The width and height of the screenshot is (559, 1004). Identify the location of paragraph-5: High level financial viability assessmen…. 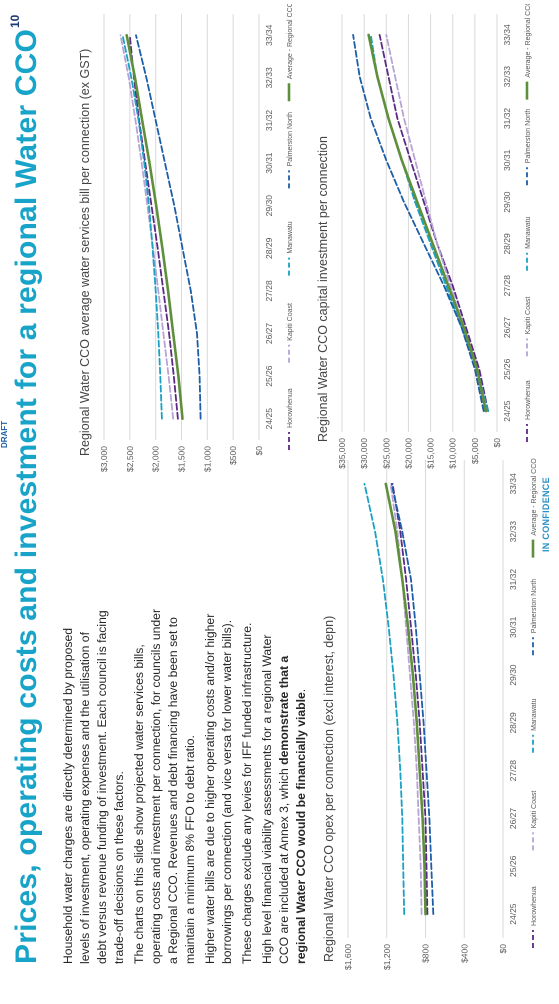
(284, 786).